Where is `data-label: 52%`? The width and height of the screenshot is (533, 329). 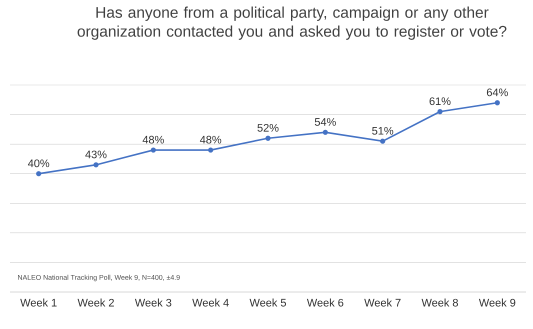 data-label: 52% is located at coordinates (268, 128).